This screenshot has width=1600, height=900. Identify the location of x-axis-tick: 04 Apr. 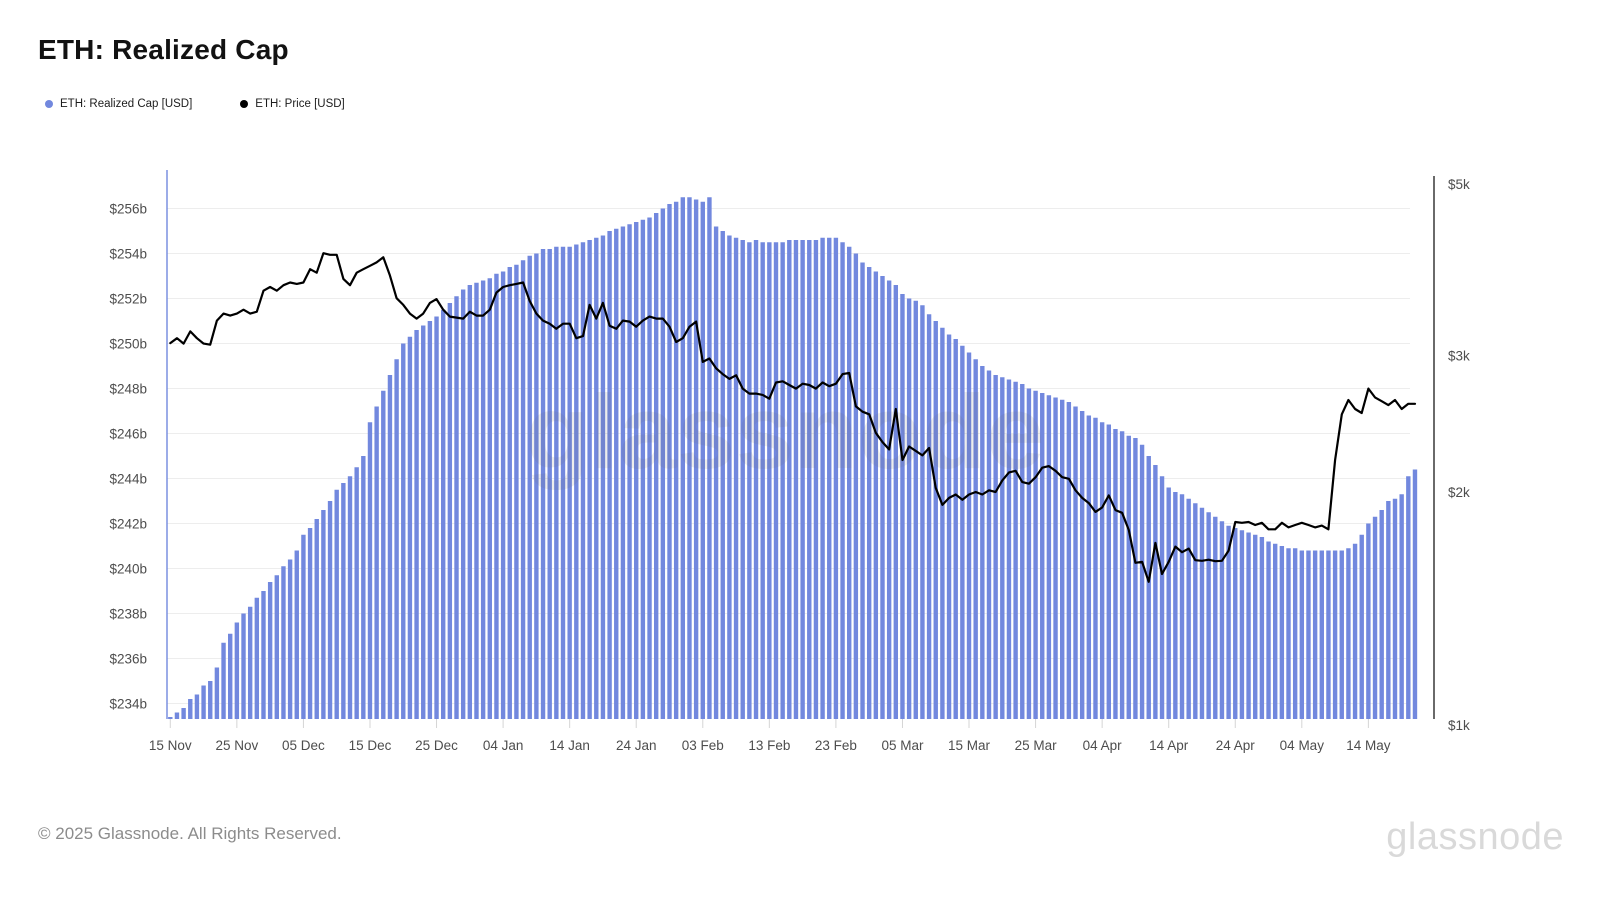
(1103, 745).